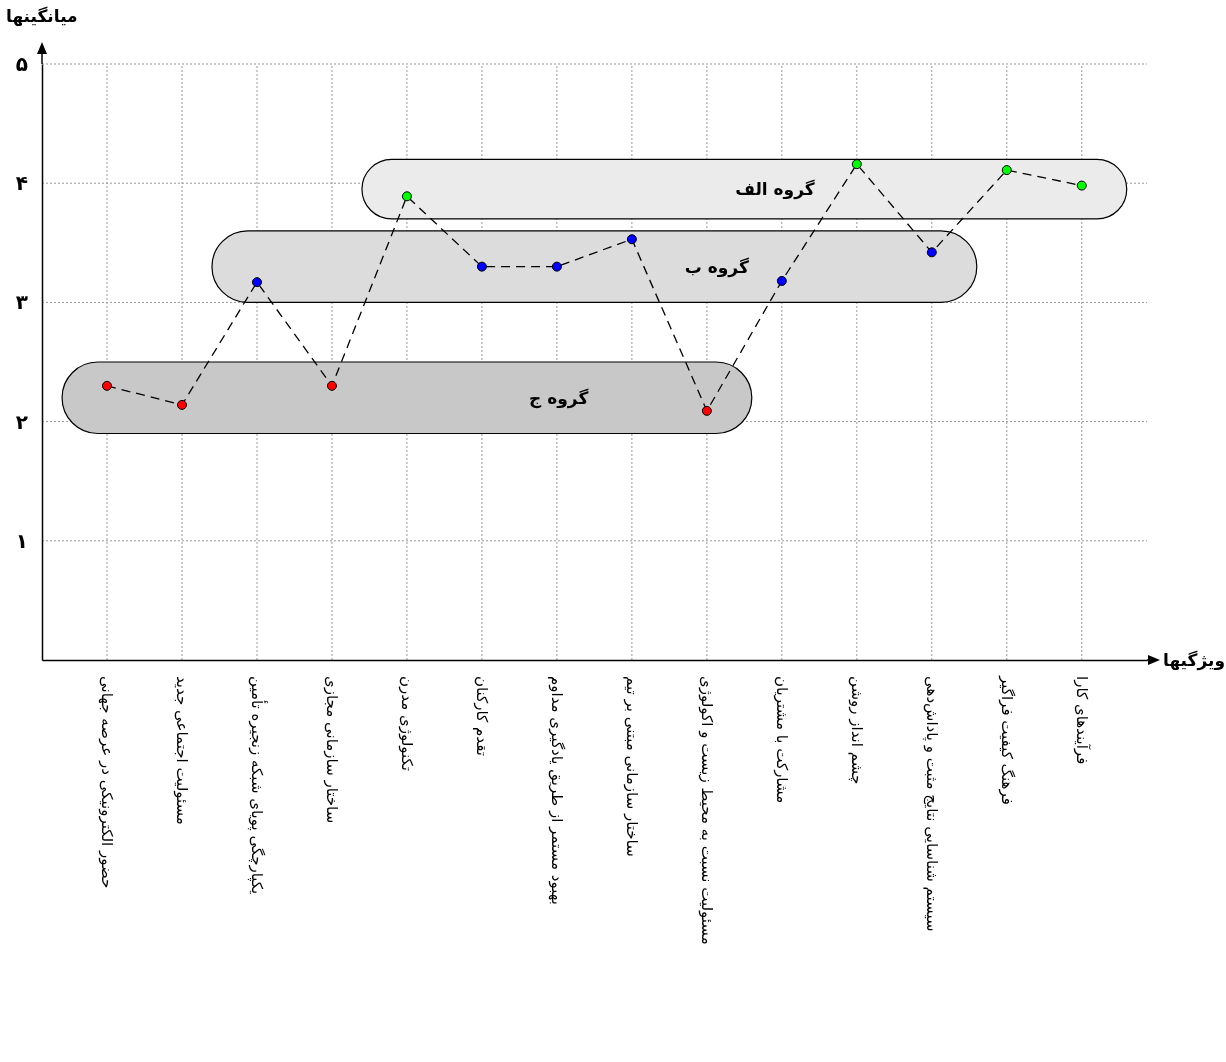 The height and width of the screenshot is (1062, 1226). I want to click on x-tick-label: تکنولوژی مدرن, so click(406, 723).